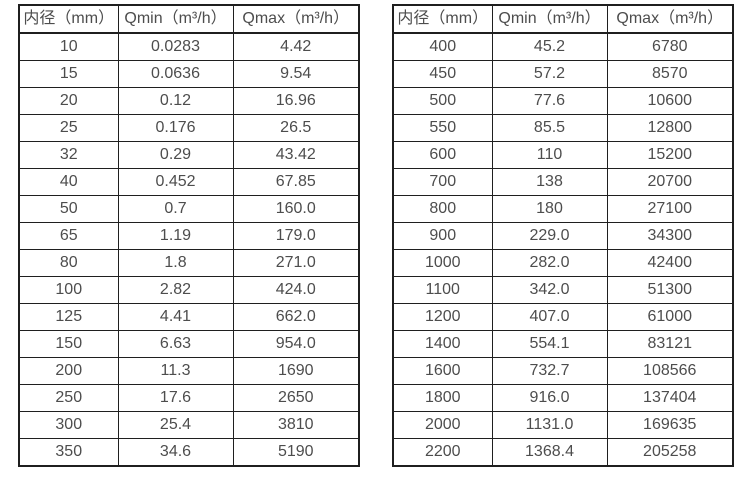 The width and height of the screenshot is (750, 483). Describe the element at coordinates (563, 46) in the screenshot. I see `table-row: 400 45.2 6780` at that location.